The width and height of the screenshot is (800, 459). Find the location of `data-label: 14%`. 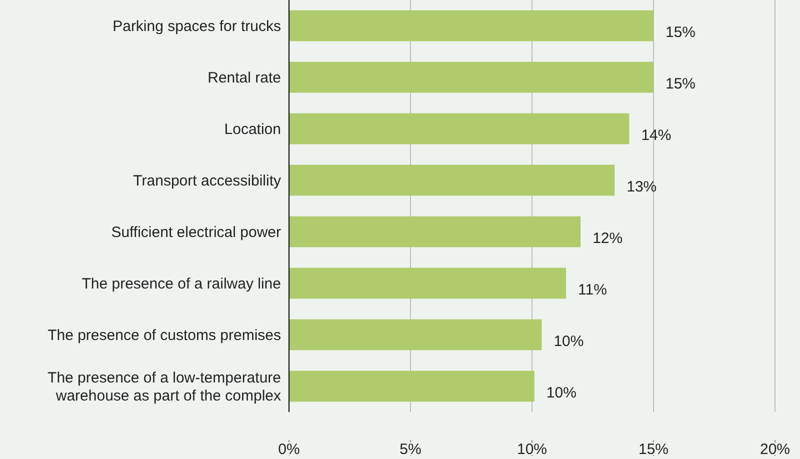

data-label: 14% is located at coordinates (656, 135).